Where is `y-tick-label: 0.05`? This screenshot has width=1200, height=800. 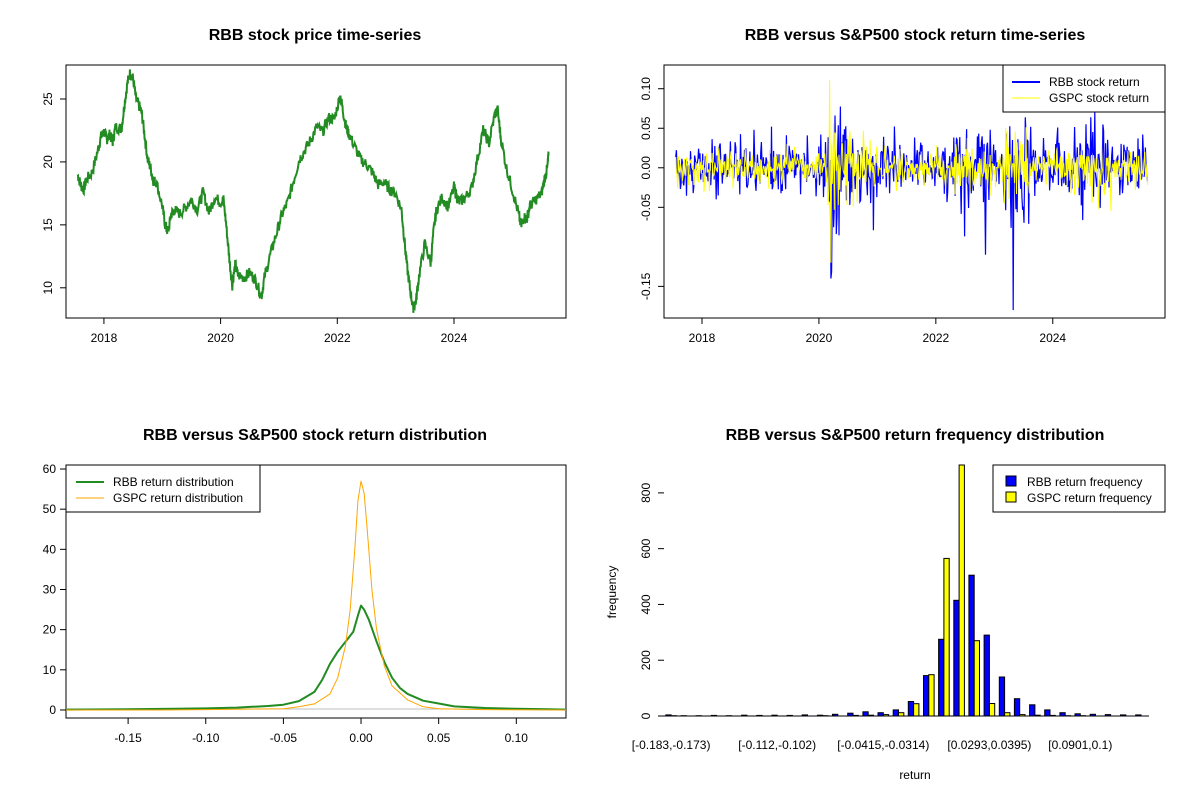 y-tick-label: 0.05 is located at coordinates (646, 128).